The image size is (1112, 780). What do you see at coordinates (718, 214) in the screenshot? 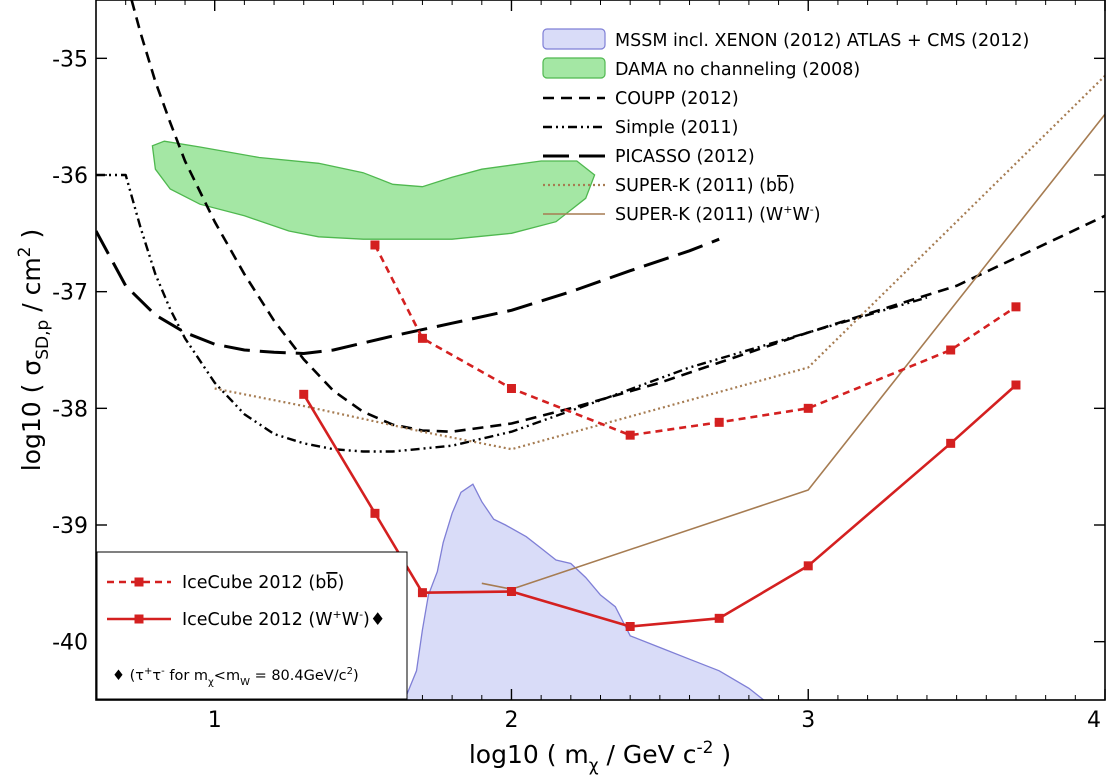
I see `legend-label: SUPER-K (2011) (W+W-)` at bounding box center [718, 214].